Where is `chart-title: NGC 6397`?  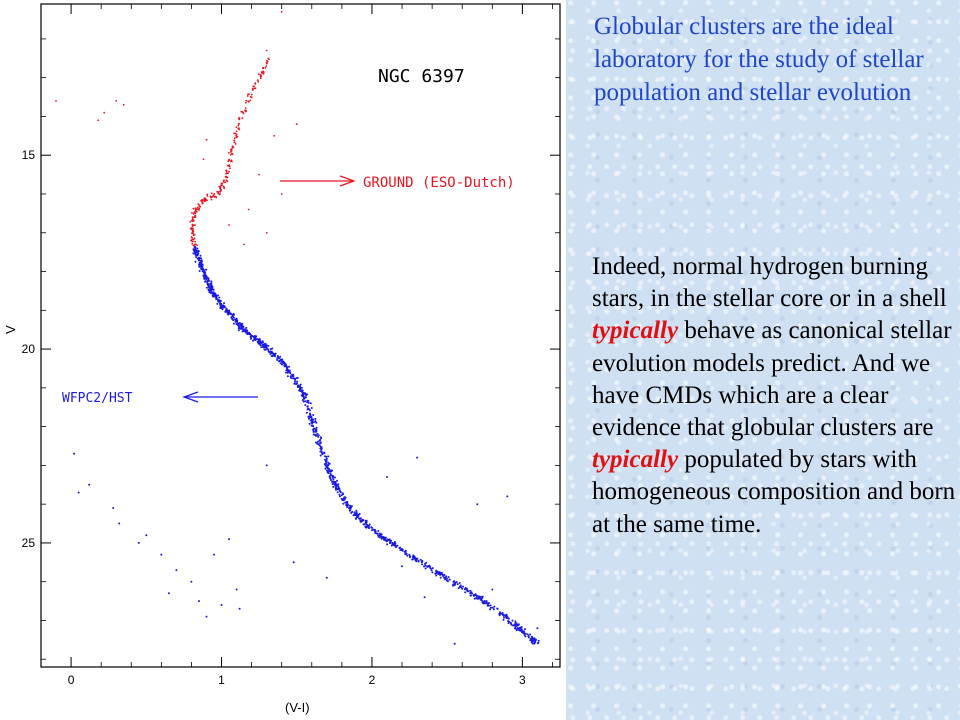
chart-title: NGC 6397 is located at coordinates (421, 76).